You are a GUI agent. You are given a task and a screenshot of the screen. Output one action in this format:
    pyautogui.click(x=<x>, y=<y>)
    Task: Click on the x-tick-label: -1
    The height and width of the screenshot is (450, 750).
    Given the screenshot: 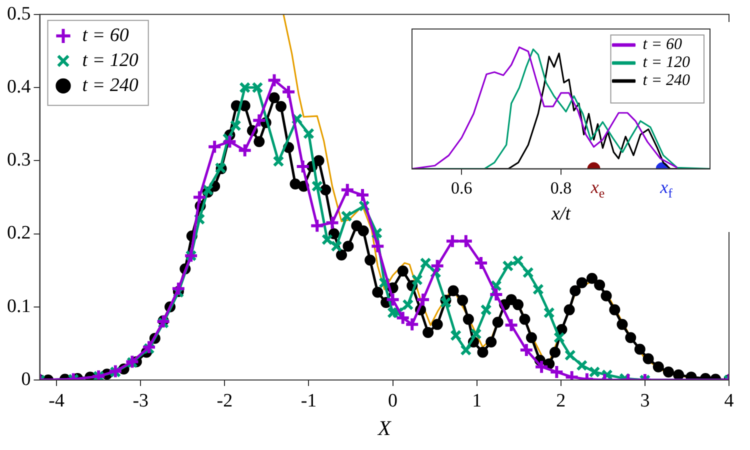 What is the action you would take?
    pyautogui.click(x=308, y=401)
    